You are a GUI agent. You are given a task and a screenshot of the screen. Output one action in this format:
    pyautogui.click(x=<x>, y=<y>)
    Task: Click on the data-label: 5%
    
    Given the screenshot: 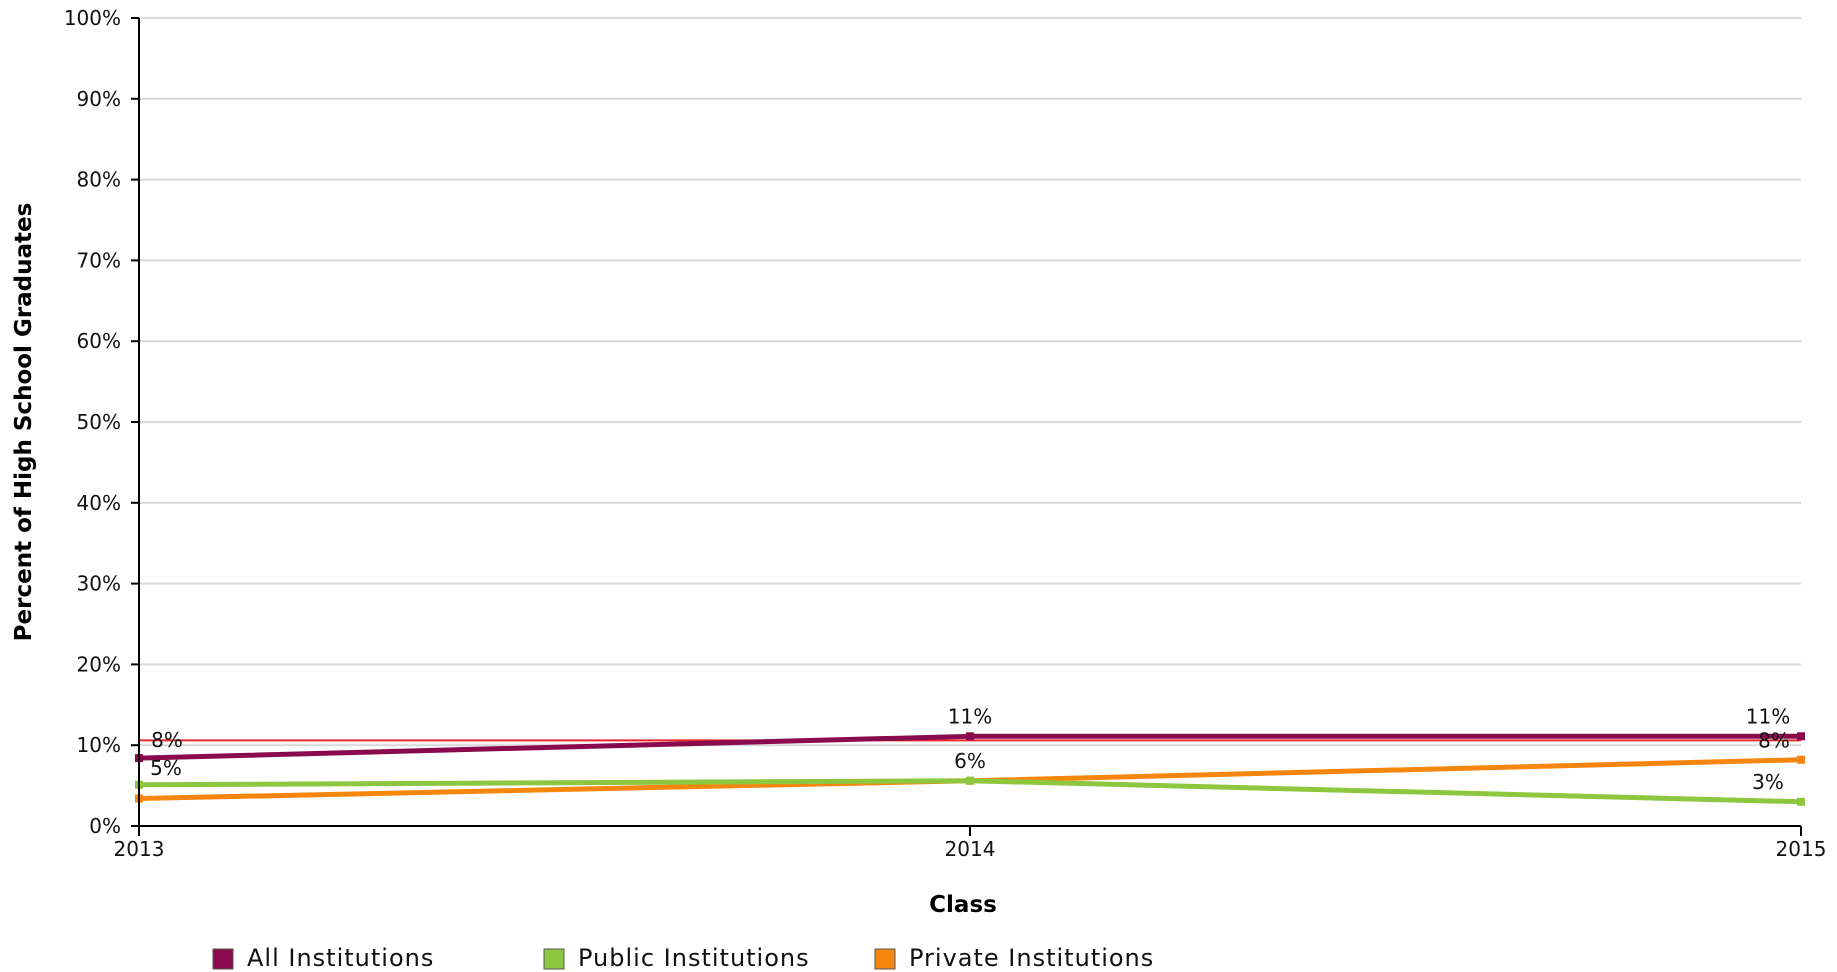 What is the action you would take?
    pyautogui.click(x=166, y=768)
    